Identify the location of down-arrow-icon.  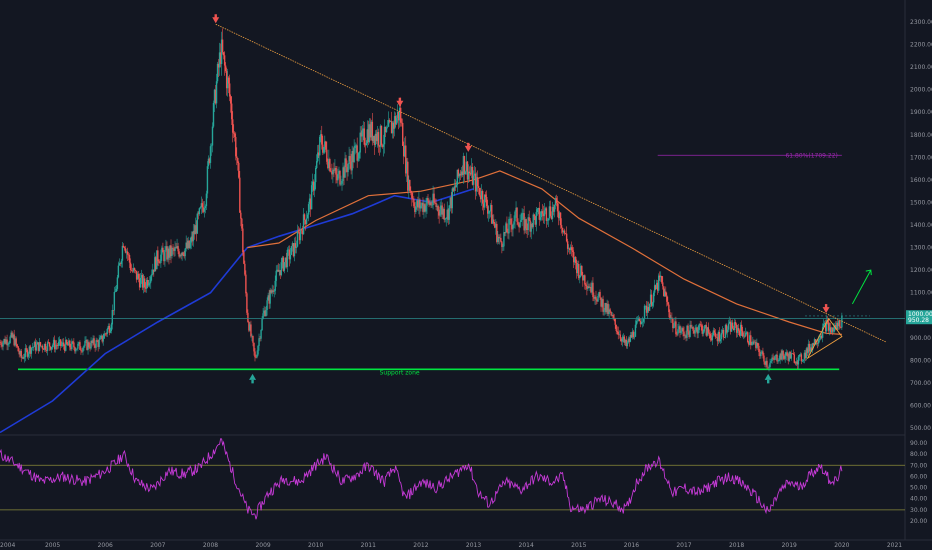
(216, 20).